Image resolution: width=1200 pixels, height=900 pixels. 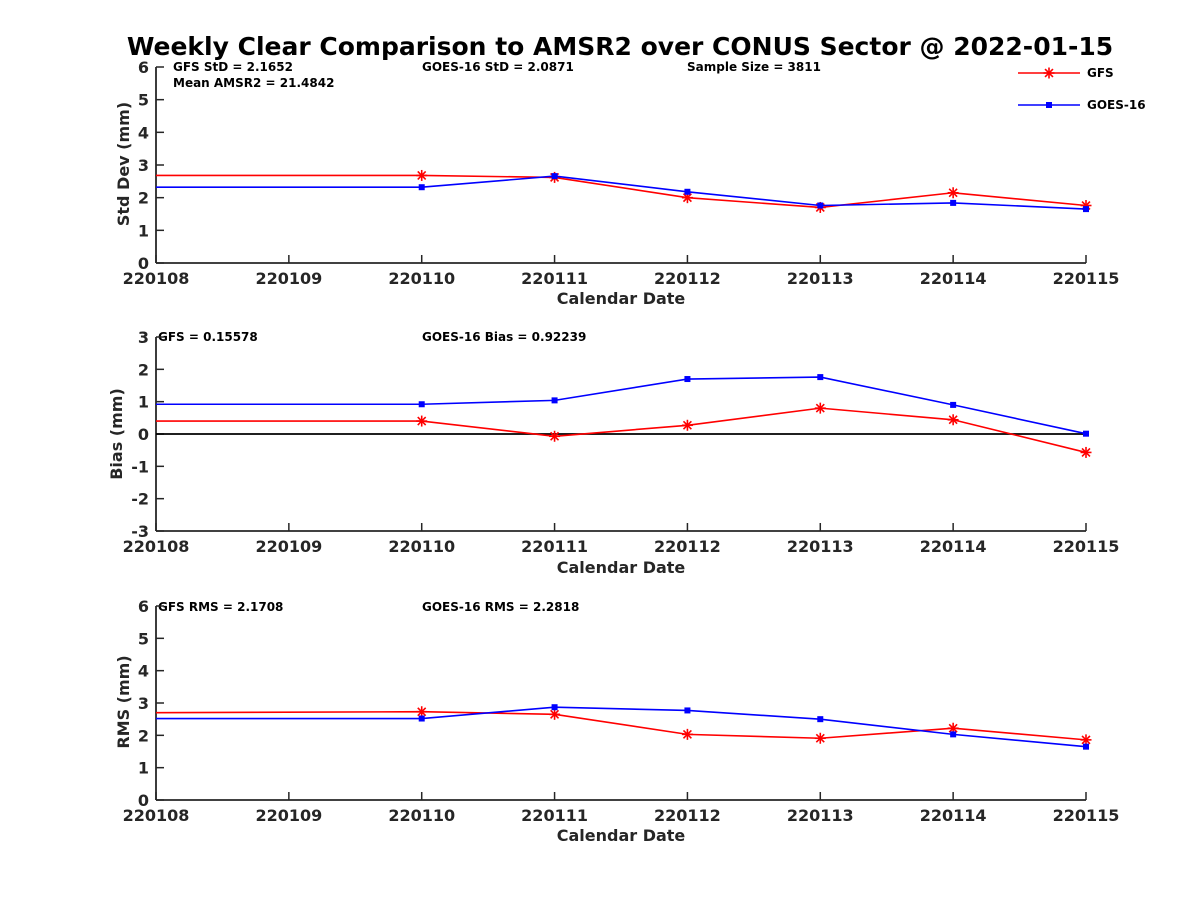 What do you see at coordinates (621, 430) in the screenshot?
I see `bias-gfs-line` at bounding box center [621, 430].